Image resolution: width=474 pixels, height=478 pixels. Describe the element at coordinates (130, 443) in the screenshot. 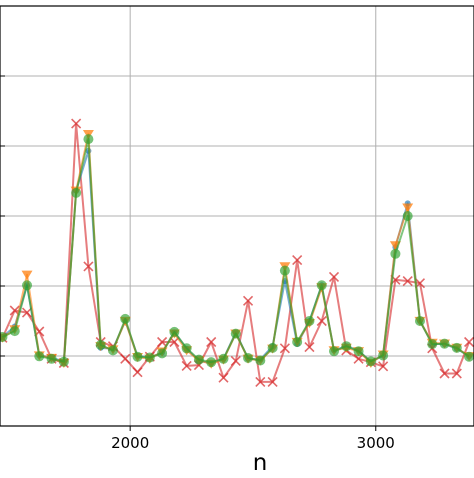

I see `x-tick-label: 2000` at that location.